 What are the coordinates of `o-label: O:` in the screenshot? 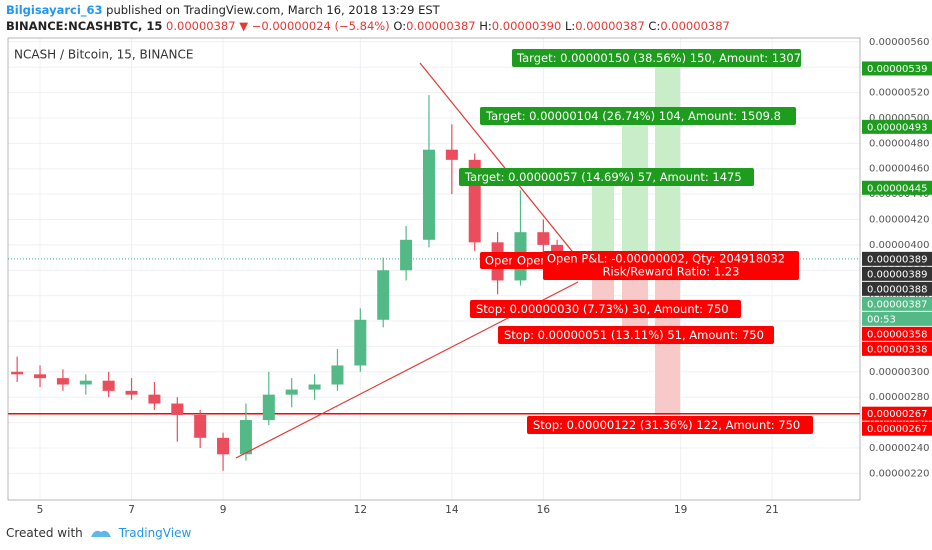 It's located at (400, 26).